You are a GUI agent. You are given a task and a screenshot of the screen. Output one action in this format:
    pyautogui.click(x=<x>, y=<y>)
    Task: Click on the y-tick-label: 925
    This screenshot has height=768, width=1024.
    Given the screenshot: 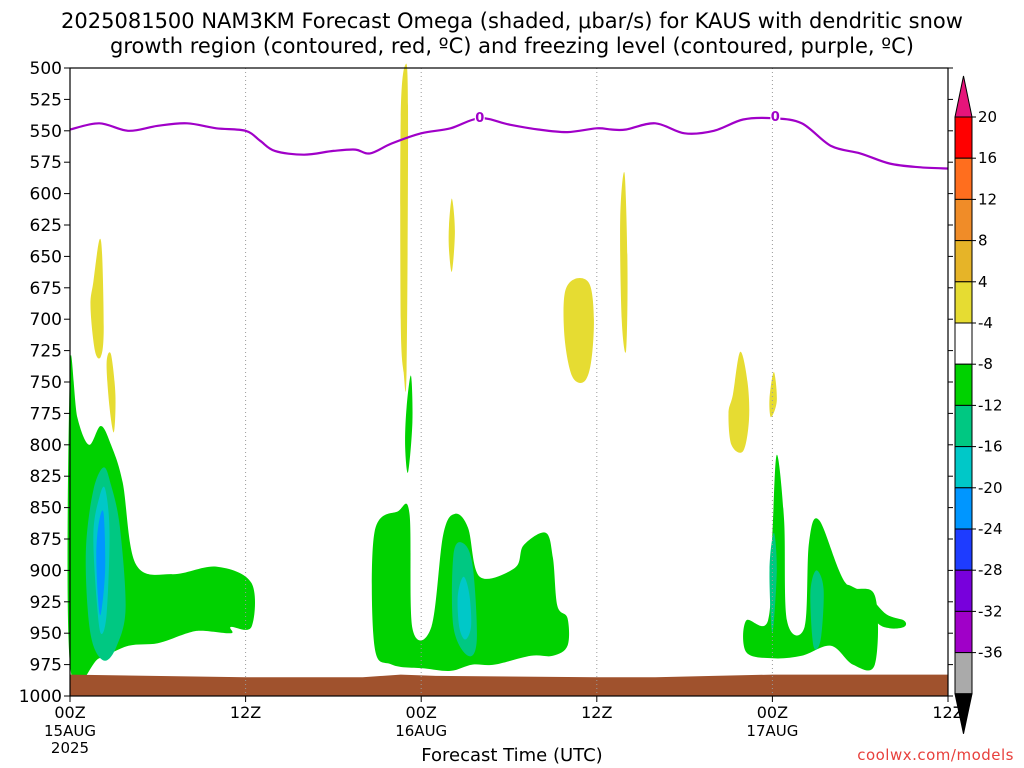 What is the action you would take?
    pyautogui.click(x=46, y=603)
    